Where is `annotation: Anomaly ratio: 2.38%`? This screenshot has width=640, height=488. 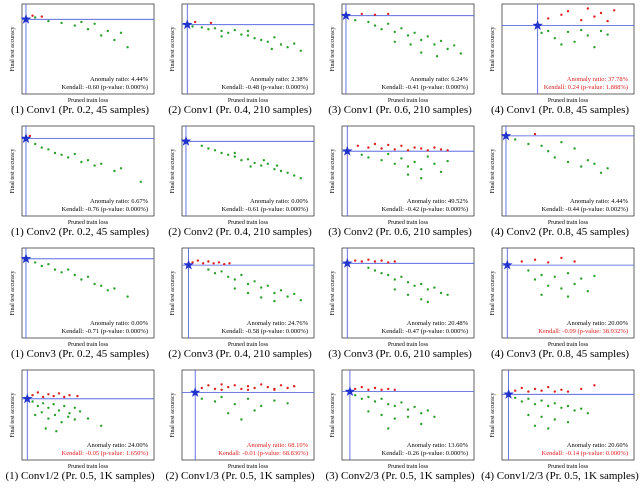
annotation: Anomaly ratio: 2.38% is located at coordinates (279, 79).